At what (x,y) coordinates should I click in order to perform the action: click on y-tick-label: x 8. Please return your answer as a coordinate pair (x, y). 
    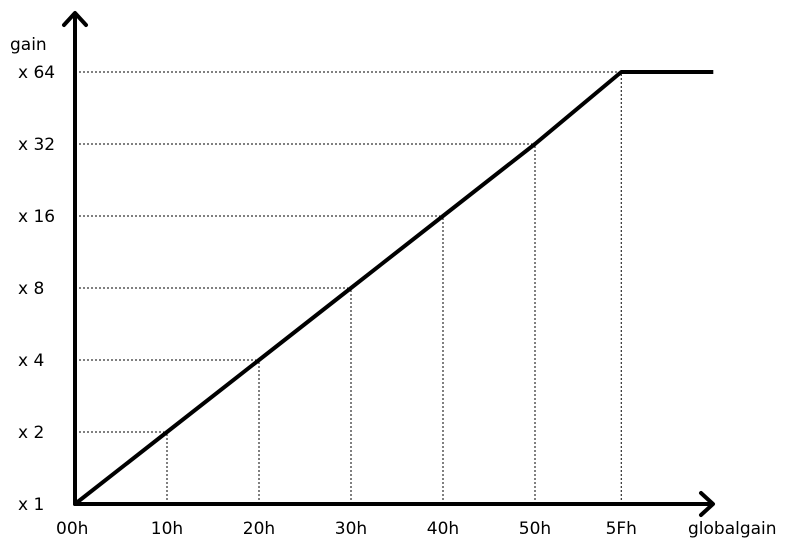
    Looking at the image, I should click on (31, 289).